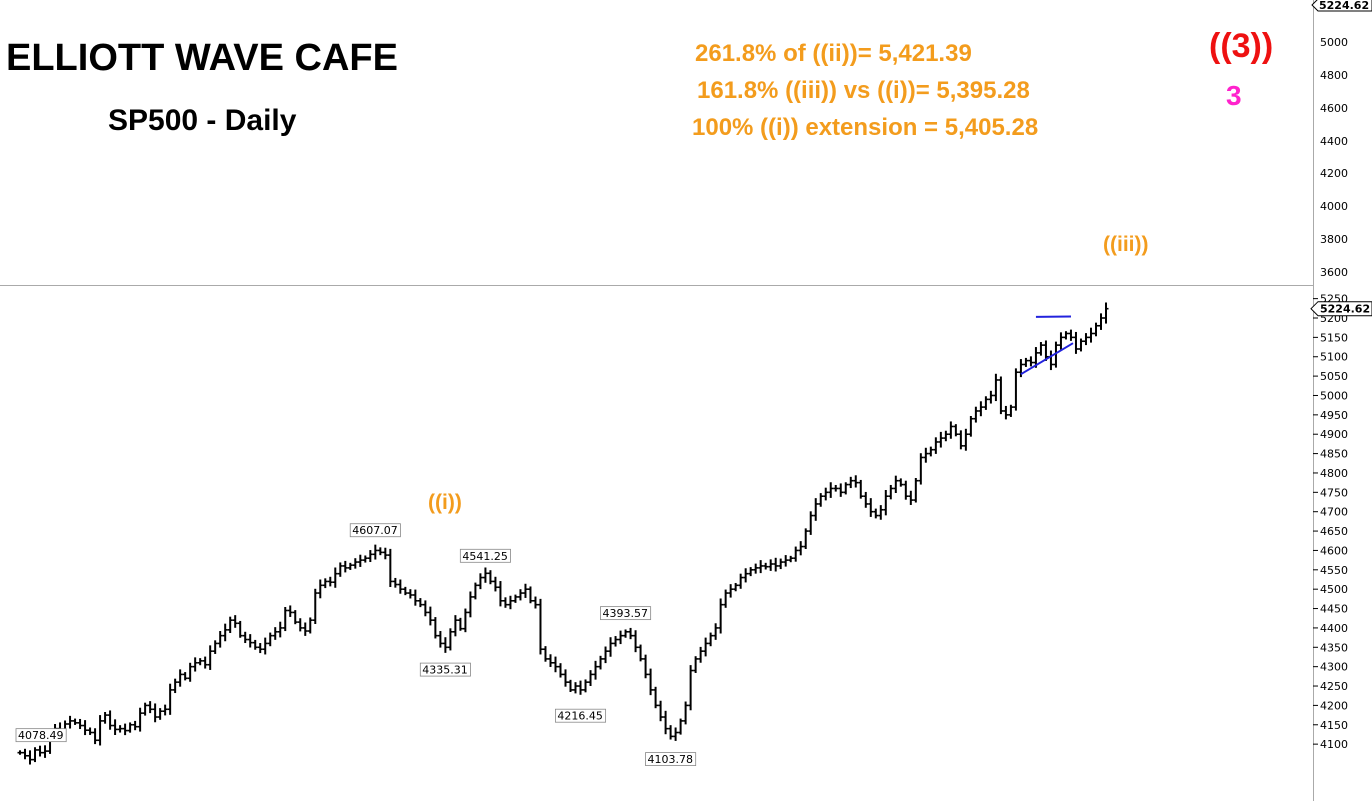 The width and height of the screenshot is (1372, 801). What do you see at coordinates (1334, 173) in the screenshot?
I see `upper-tick: 4200` at bounding box center [1334, 173].